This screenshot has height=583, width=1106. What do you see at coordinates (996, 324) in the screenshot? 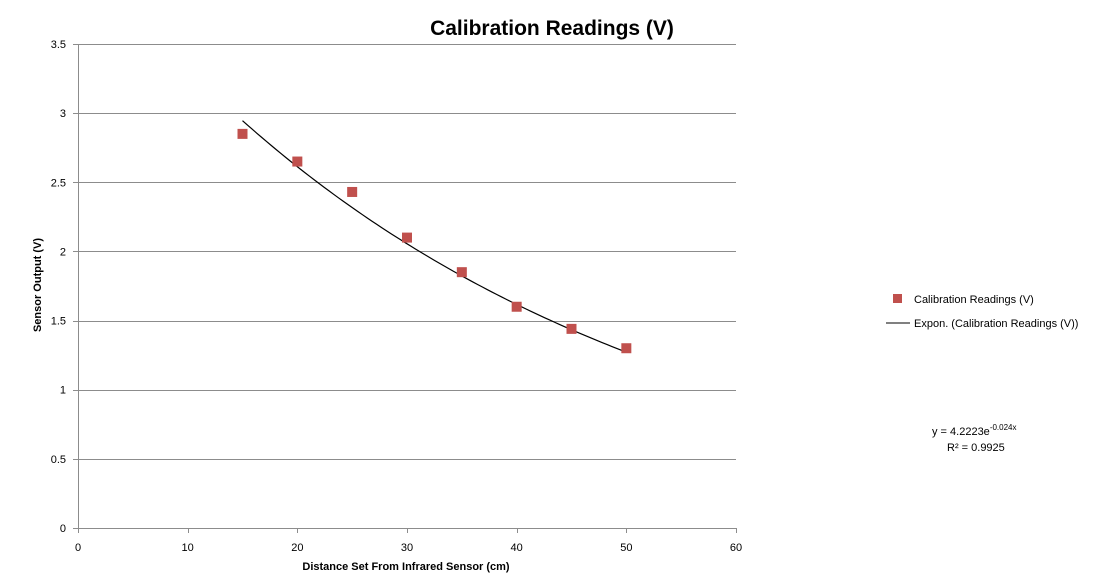
I see `legend-label-trendline: Expon. (Calibration Readings (V))` at bounding box center [996, 324].